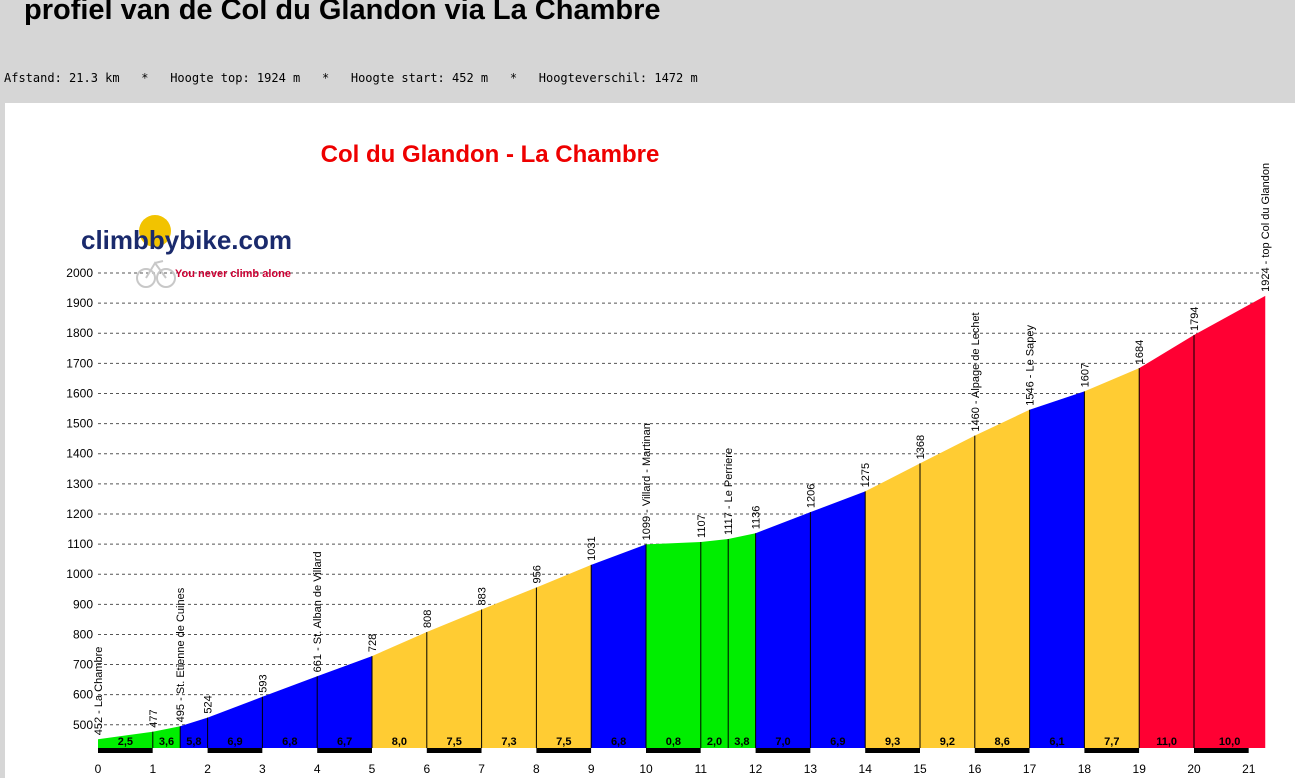  Describe the element at coordinates (1111, 742) in the screenshot. I see `gradient-label: 7,7` at that location.